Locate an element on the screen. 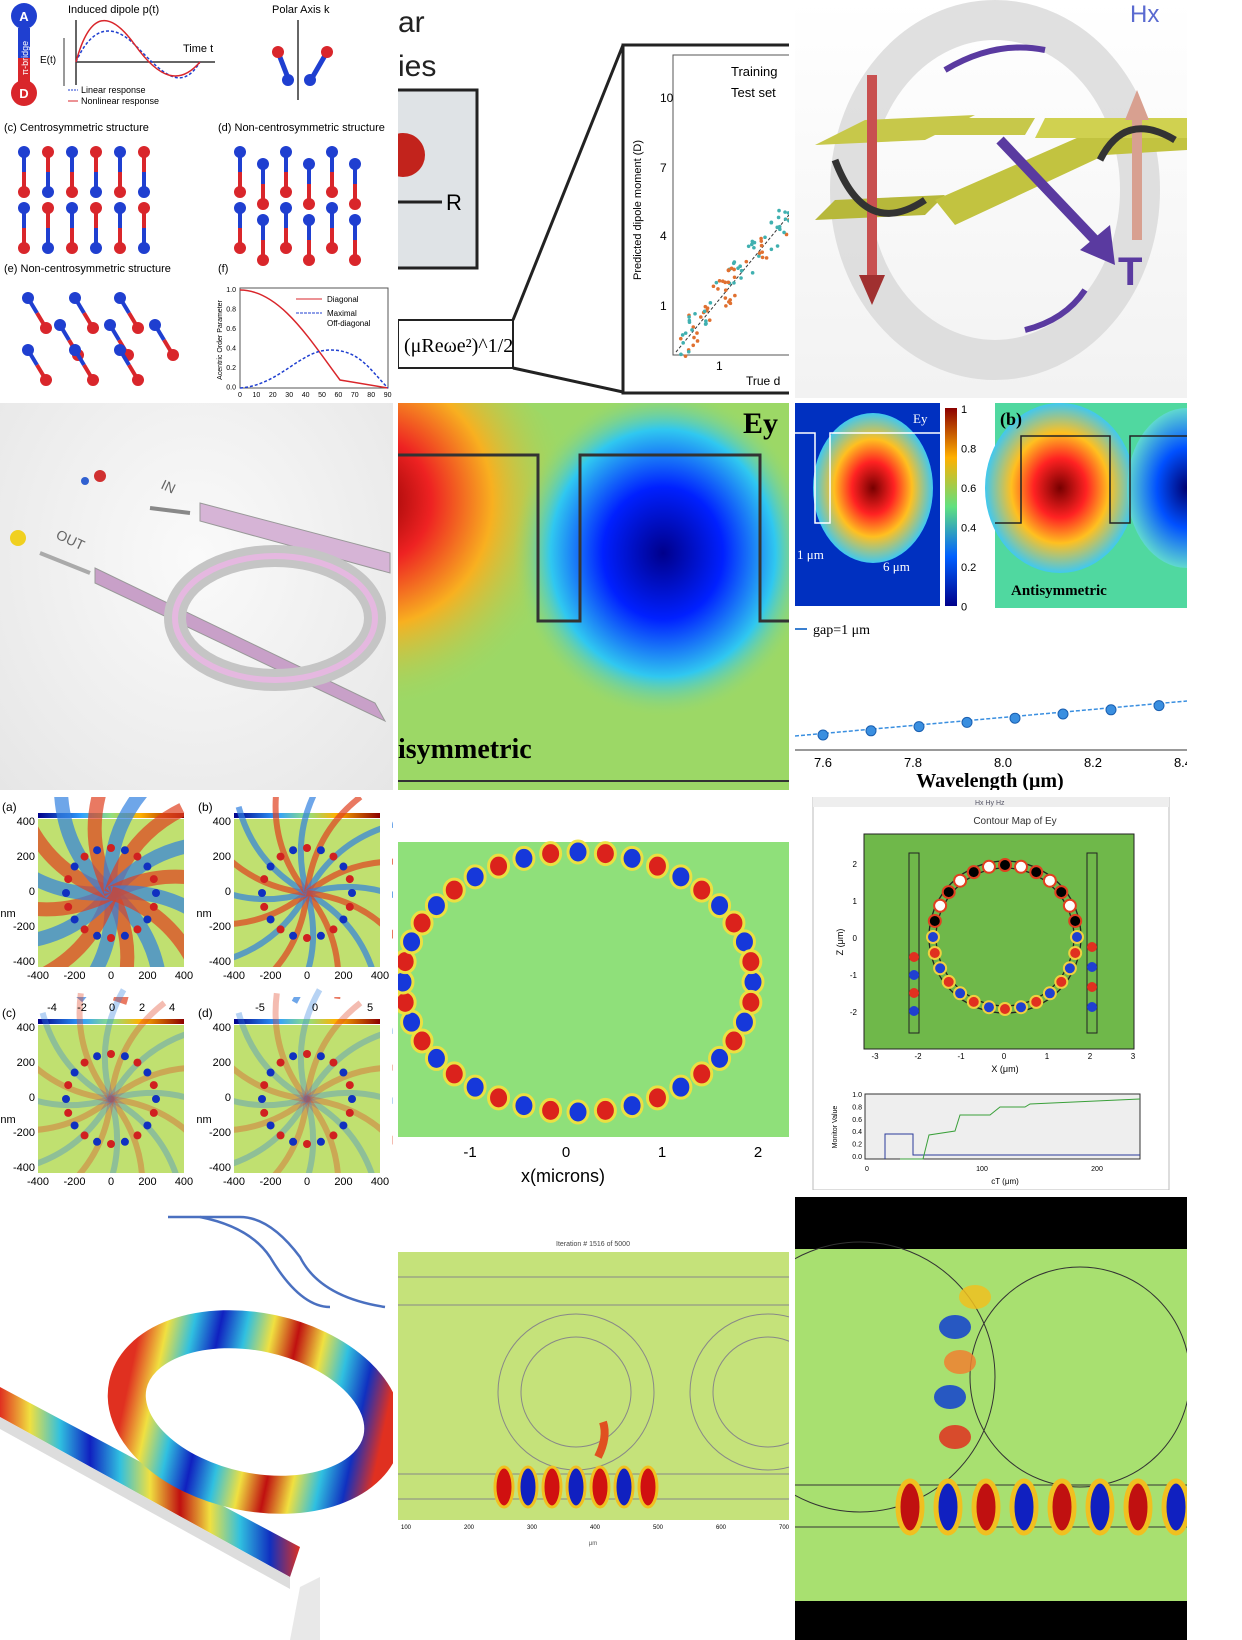 The image size is (1242, 1640). contour-ticks: -3 -2 -1 0 1 2 3 2 1 0 -1 -2 is located at coordinates (993, 960).